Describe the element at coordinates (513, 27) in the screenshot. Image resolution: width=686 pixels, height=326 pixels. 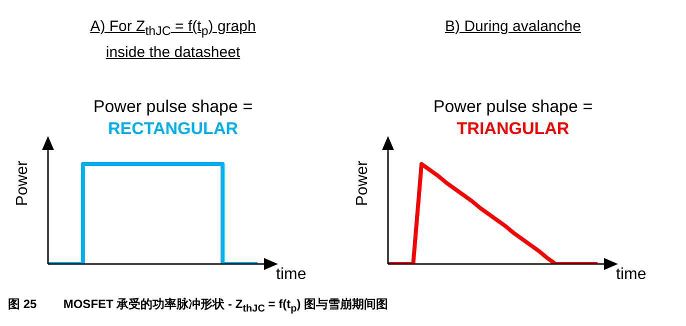
I see `chart-title: B) During avalanche` at that location.